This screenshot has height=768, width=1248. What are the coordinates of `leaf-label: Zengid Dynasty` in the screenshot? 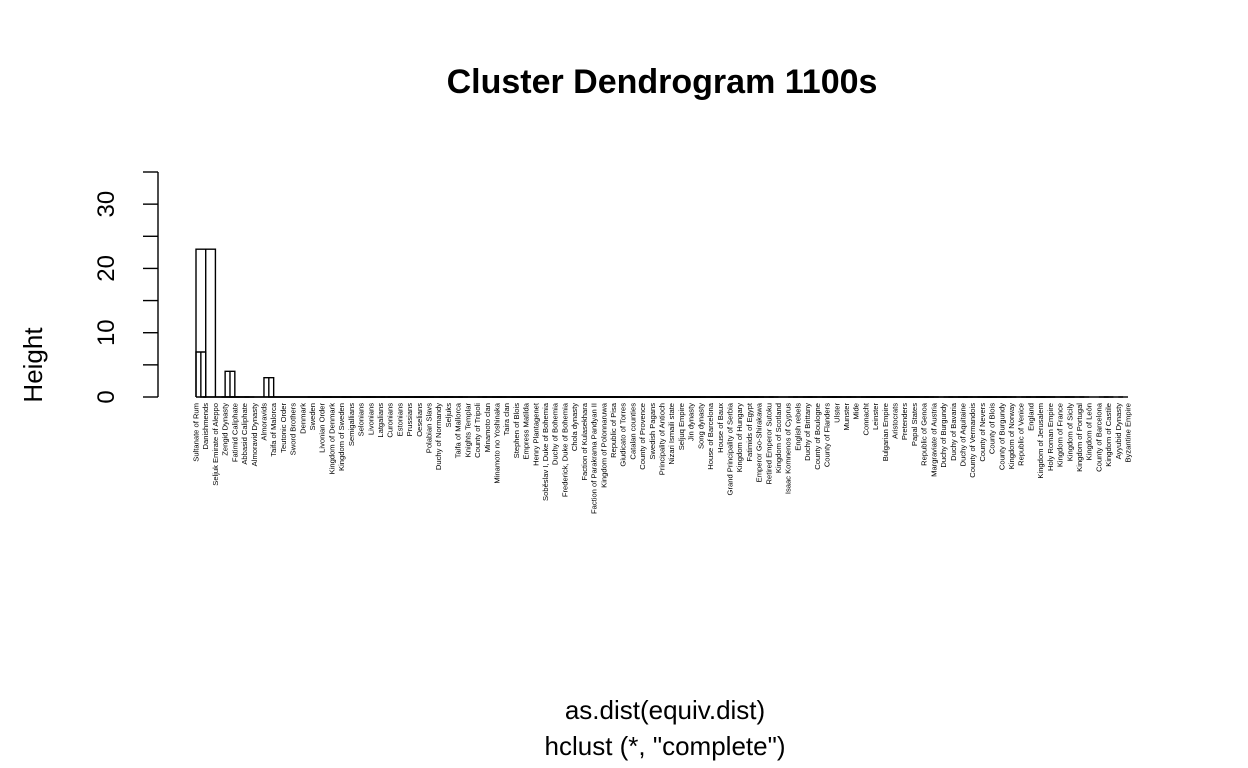 It's located at (225, 429).